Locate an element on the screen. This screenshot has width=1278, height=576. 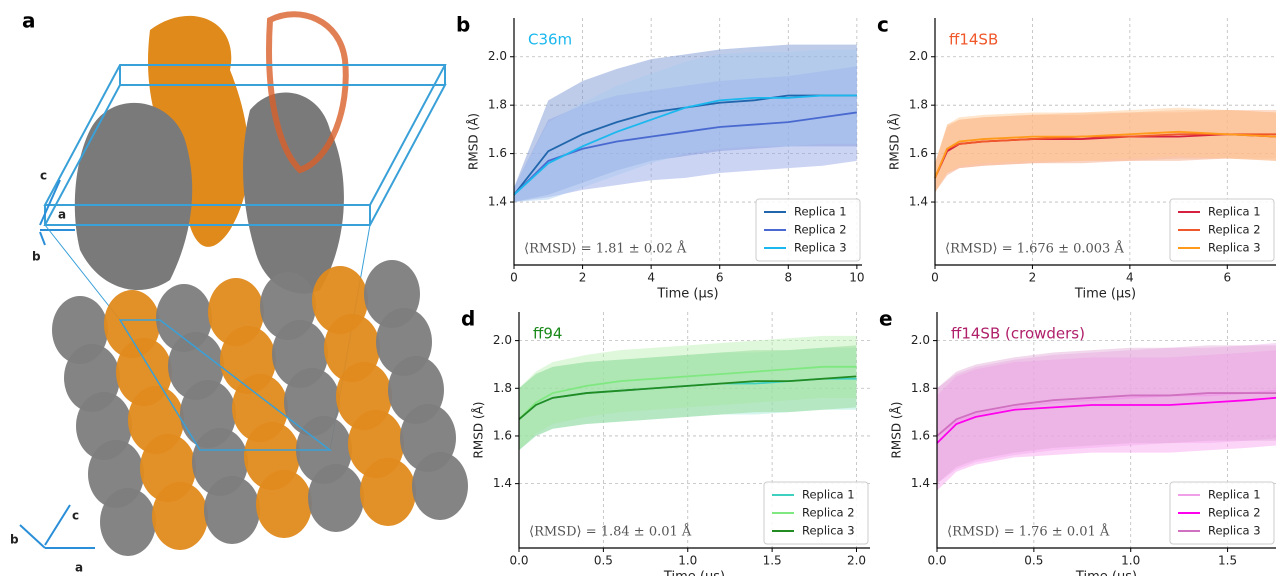
x-tick-label: 1.5 is located at coordinates (772, 561).